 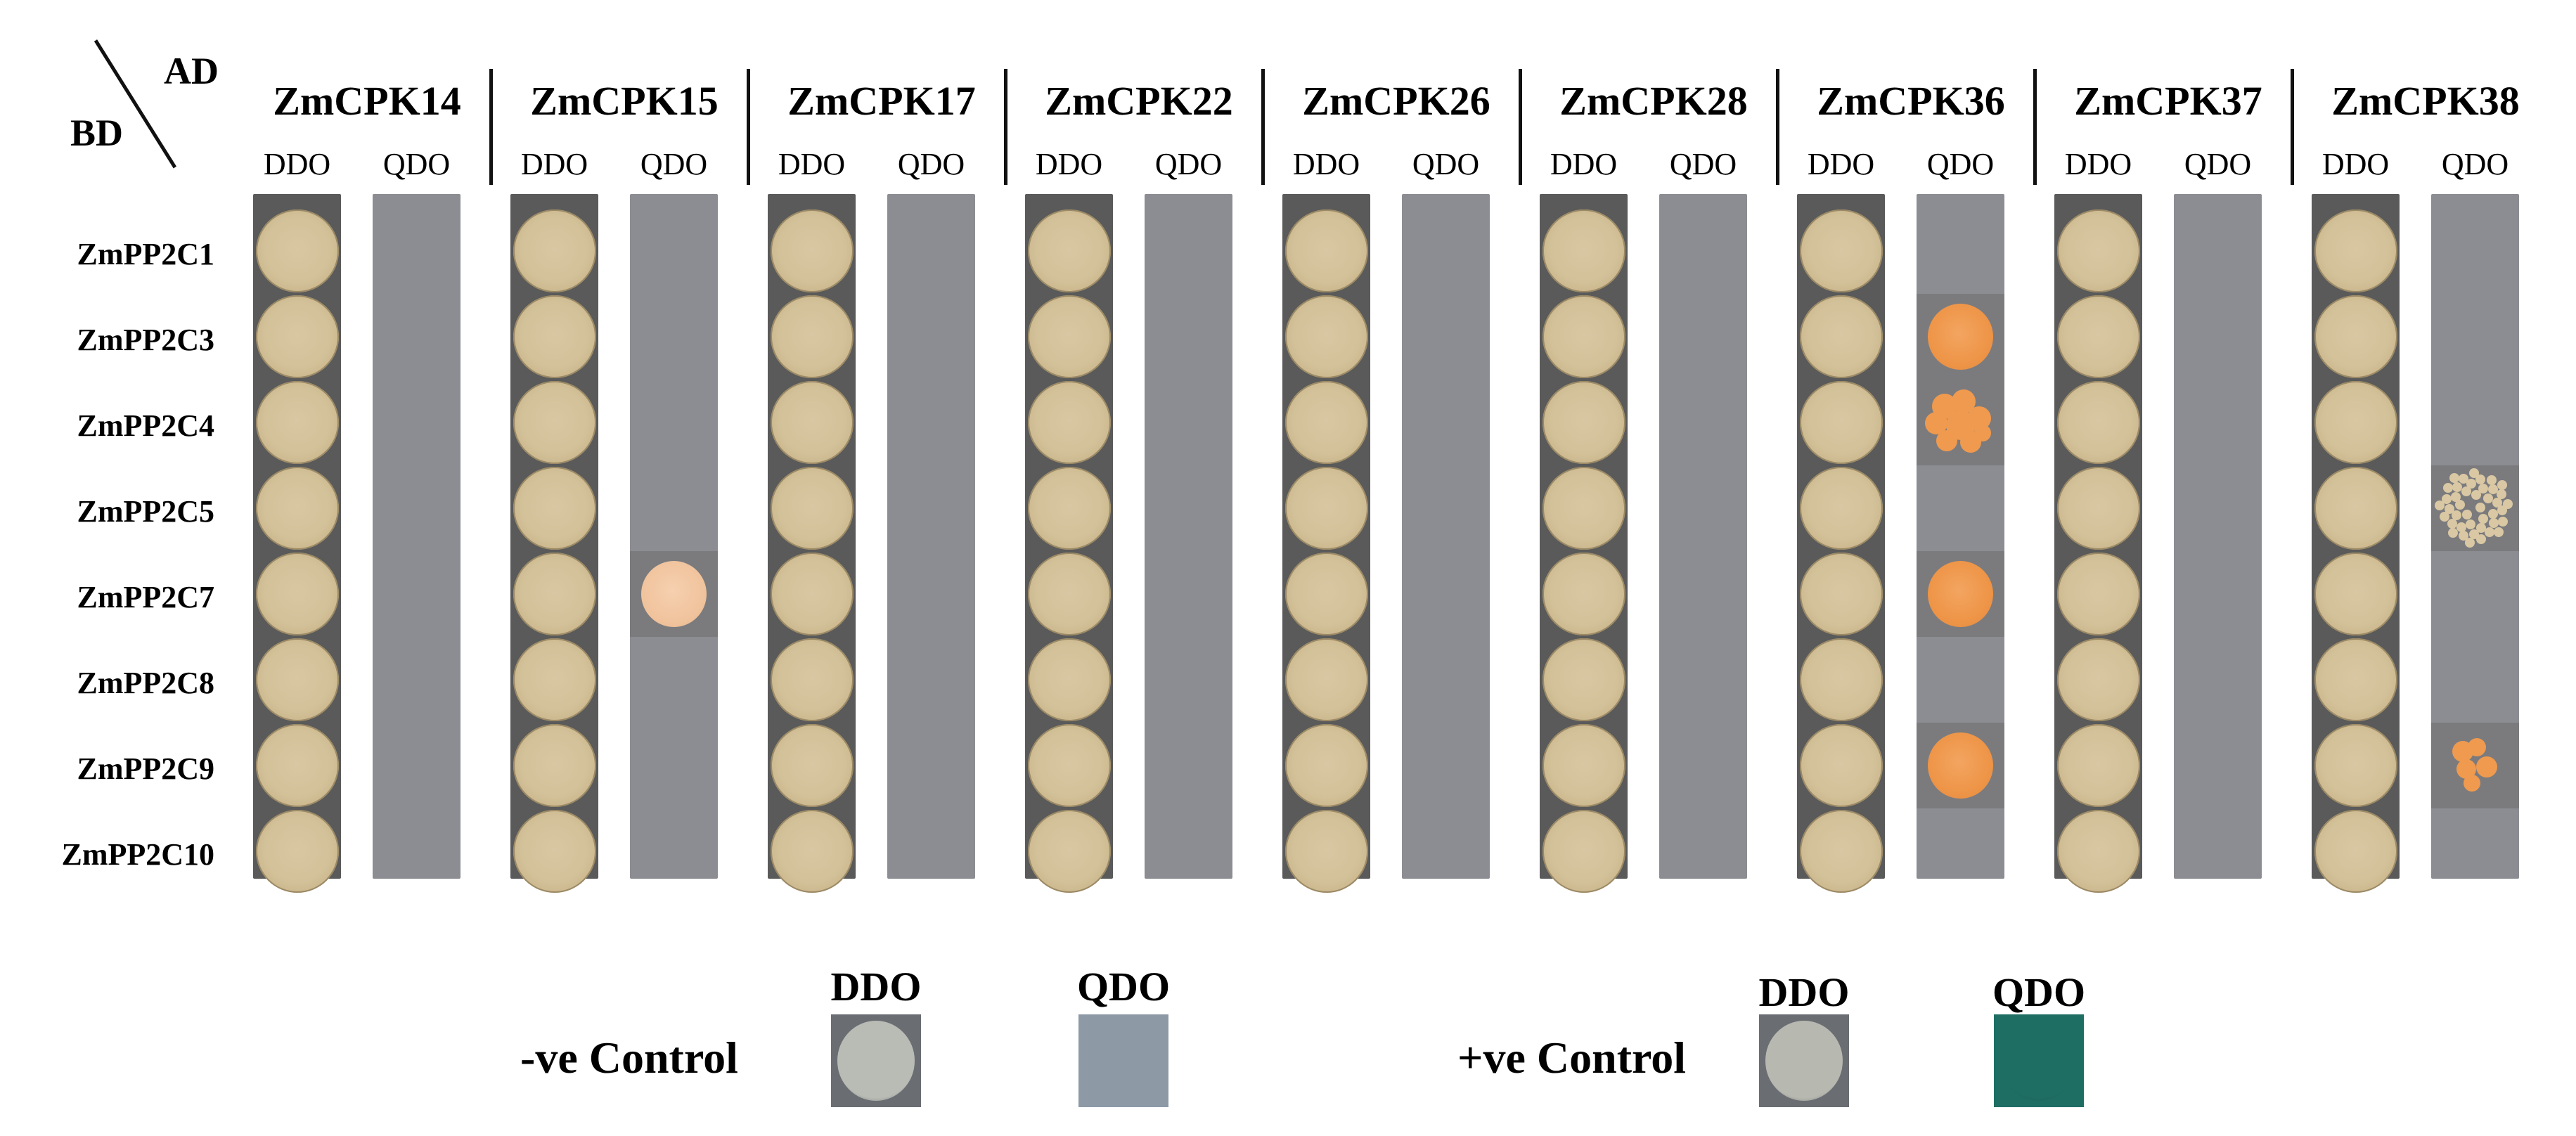 What do you see at coordinates (145, 340) in the screenshot?
I see `row-label-bd: ZmPP2C3` at bounding box center [145, 340].